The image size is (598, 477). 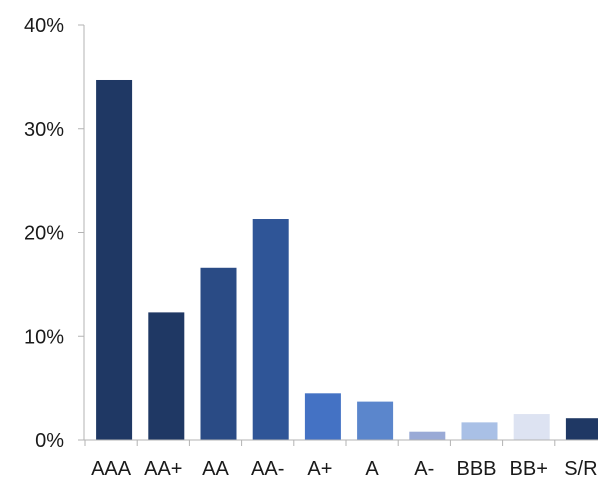 What do you see at coordinates (341, 458) in the screenshot?
I see `x-axis-ticks: AAA AA+ AA AA- A+ A A- BBB BB+ S/R` at bounding box center [341, 458].